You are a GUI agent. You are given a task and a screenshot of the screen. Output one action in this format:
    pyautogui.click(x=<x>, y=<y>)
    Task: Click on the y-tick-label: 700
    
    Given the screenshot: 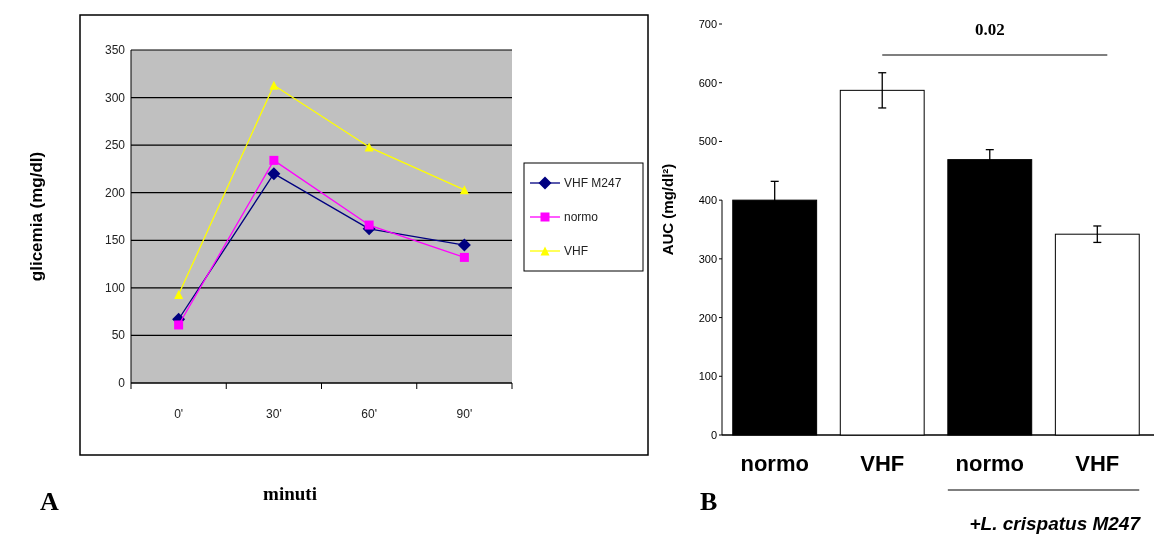 What is the action you would take?
    pyautogui.click(x=707, y=24)
    